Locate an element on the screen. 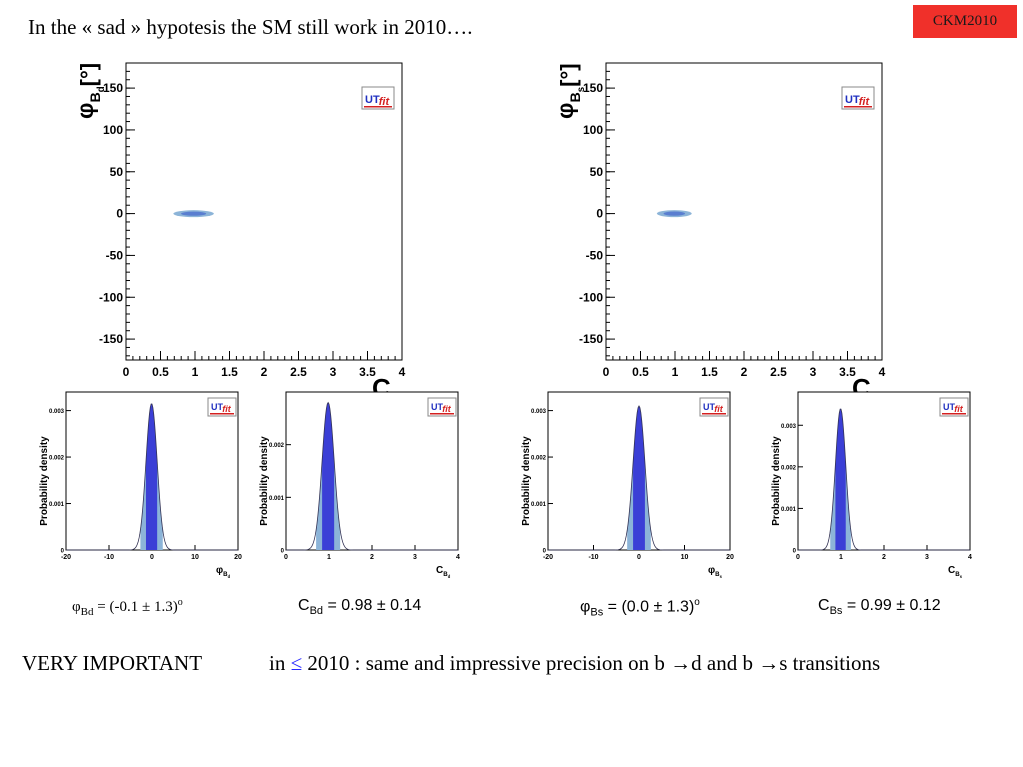 This screenshot has width=1023, height=767. y-tick-label: -50 is located at coordinates (595, 255).